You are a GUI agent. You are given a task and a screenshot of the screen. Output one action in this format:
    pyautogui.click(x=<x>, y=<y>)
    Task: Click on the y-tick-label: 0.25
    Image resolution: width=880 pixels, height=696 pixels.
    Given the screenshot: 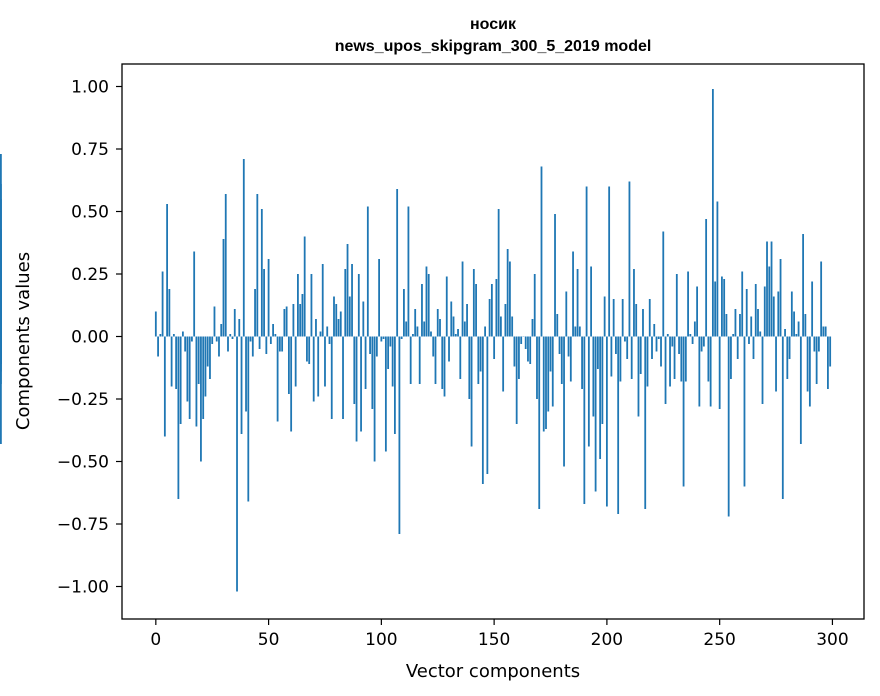 What is the action you would take?
    pyautogui.click(x=90, y=275)
    